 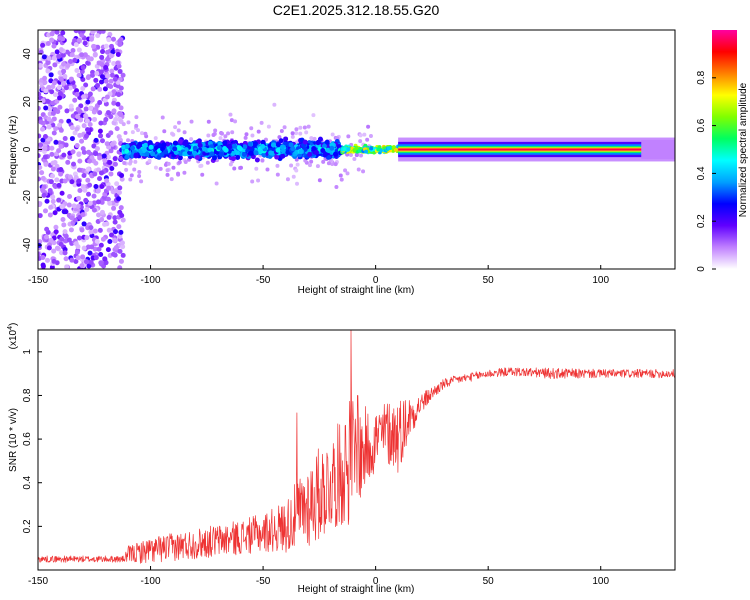 What do you see at coordinates (27, 54) in the screenshot?
I see `y-tick-label: 40` at bounding box center [27, 54].